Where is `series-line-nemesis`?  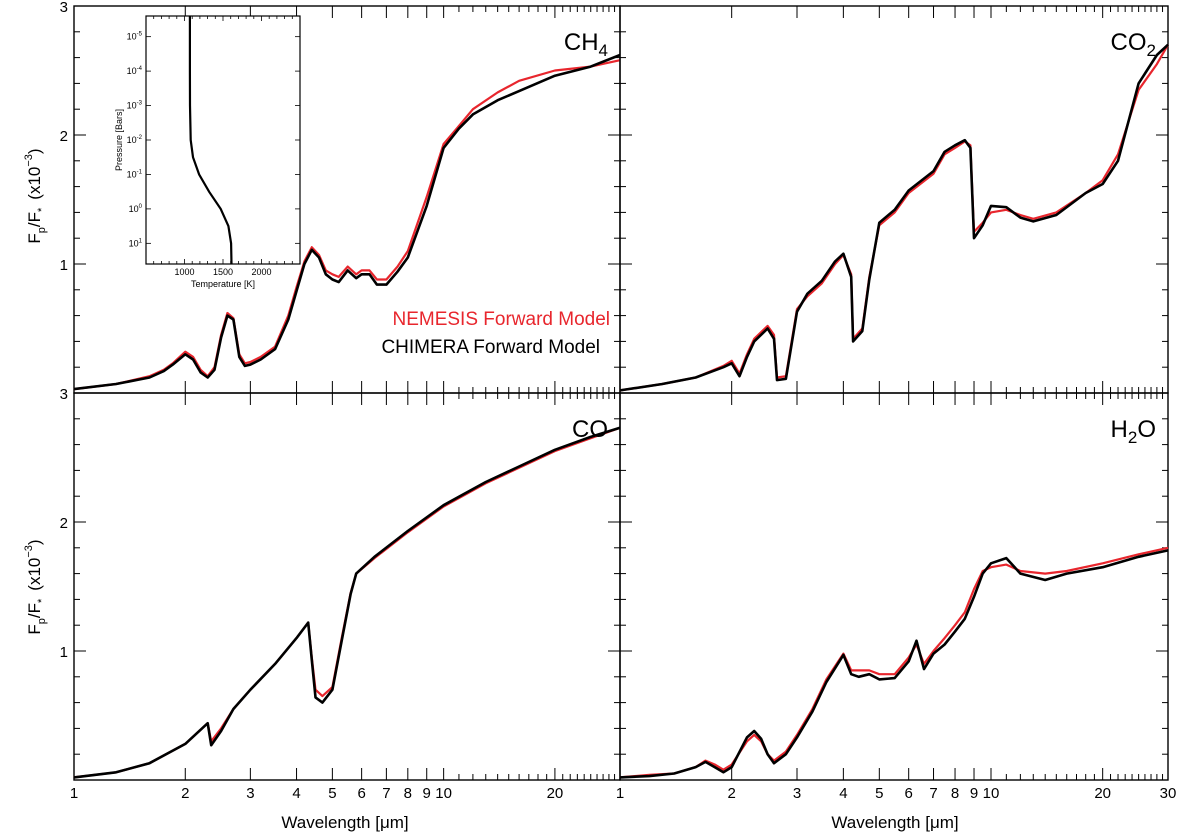
series-line-nemesis is located at coordinates (894, 662).